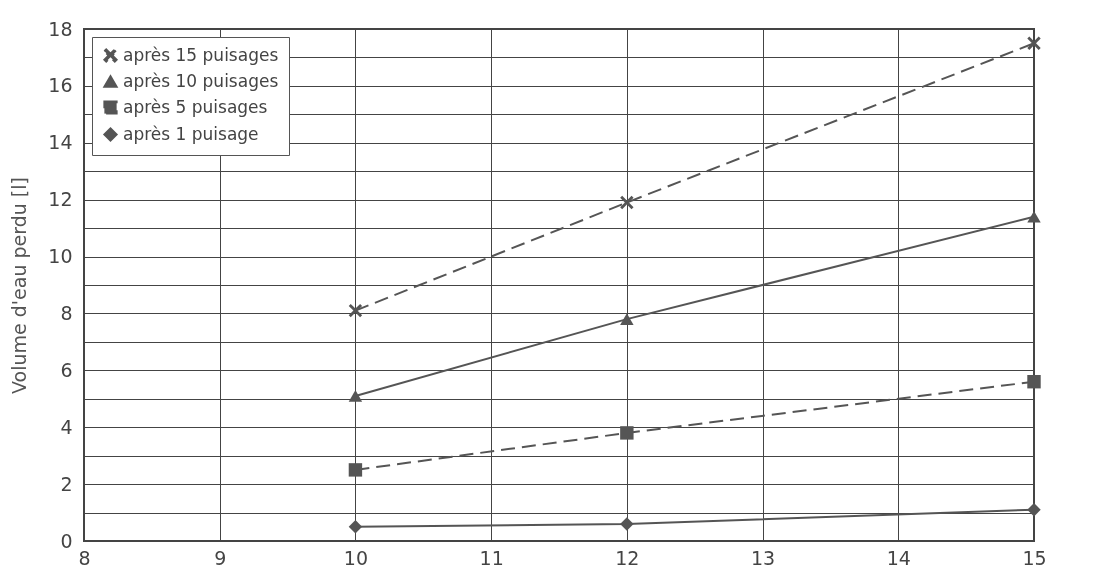  I want to click on y-tick-label: 0, so click(66, 540).